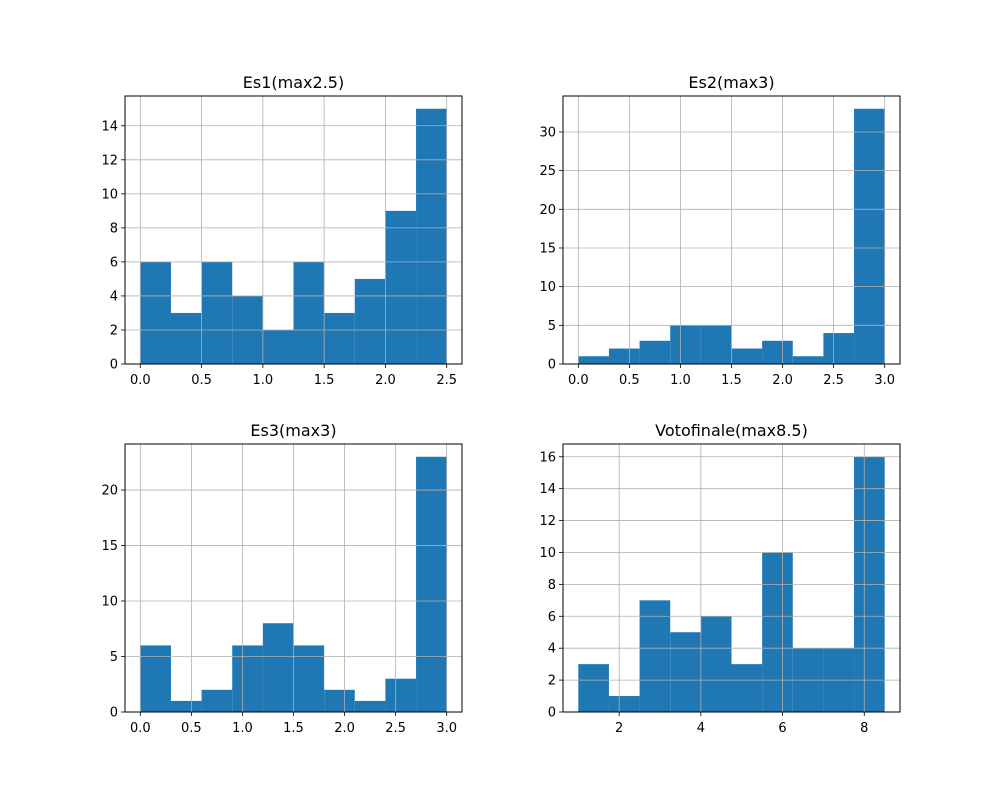 This screenshot has width=1000, height=800. I want to click on subplot-votofinale: Votofinale(max8.5) 2 4 6 8 0 2 4 6 8 10 12 14 16, so click(720, 578).